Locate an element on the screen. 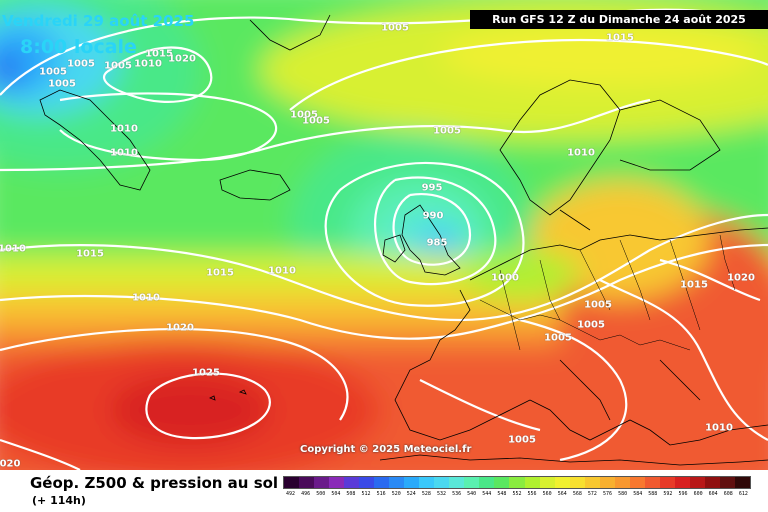 This screenshot has width=768, height=512. isobar-label: 995 is located at coordinates (432, 188).